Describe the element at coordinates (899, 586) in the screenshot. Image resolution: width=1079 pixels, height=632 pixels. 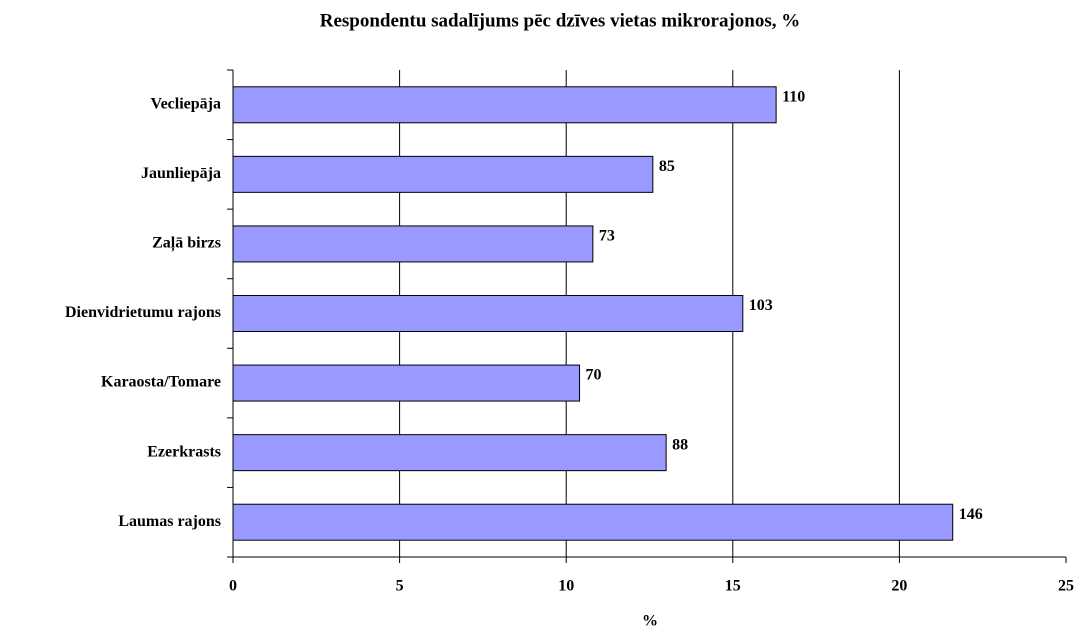
I see `x-tick-label: 20` at that location.